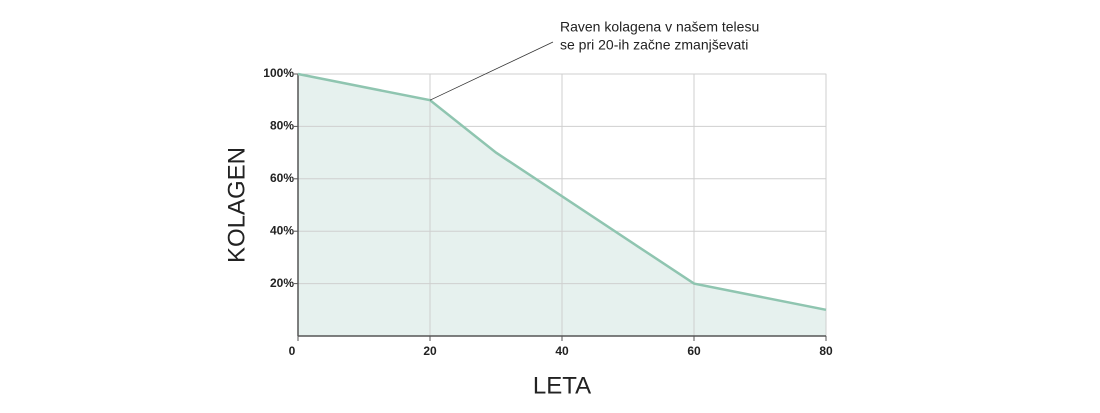 This screenshot has height=413, width=1100. What do you see at coordinates (282, 230) in the screenshot?
I see `y-tick-label: 40%` at bounding box center [282, 230].